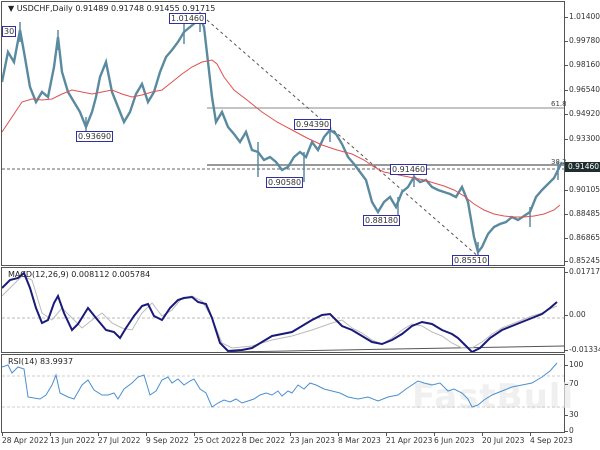 Image resolution: width=600 pixels, height=450 pixels. Describe the element at coordinates (582, 213) in the screenshot. I see `y-tick: 0.88485` at that location.